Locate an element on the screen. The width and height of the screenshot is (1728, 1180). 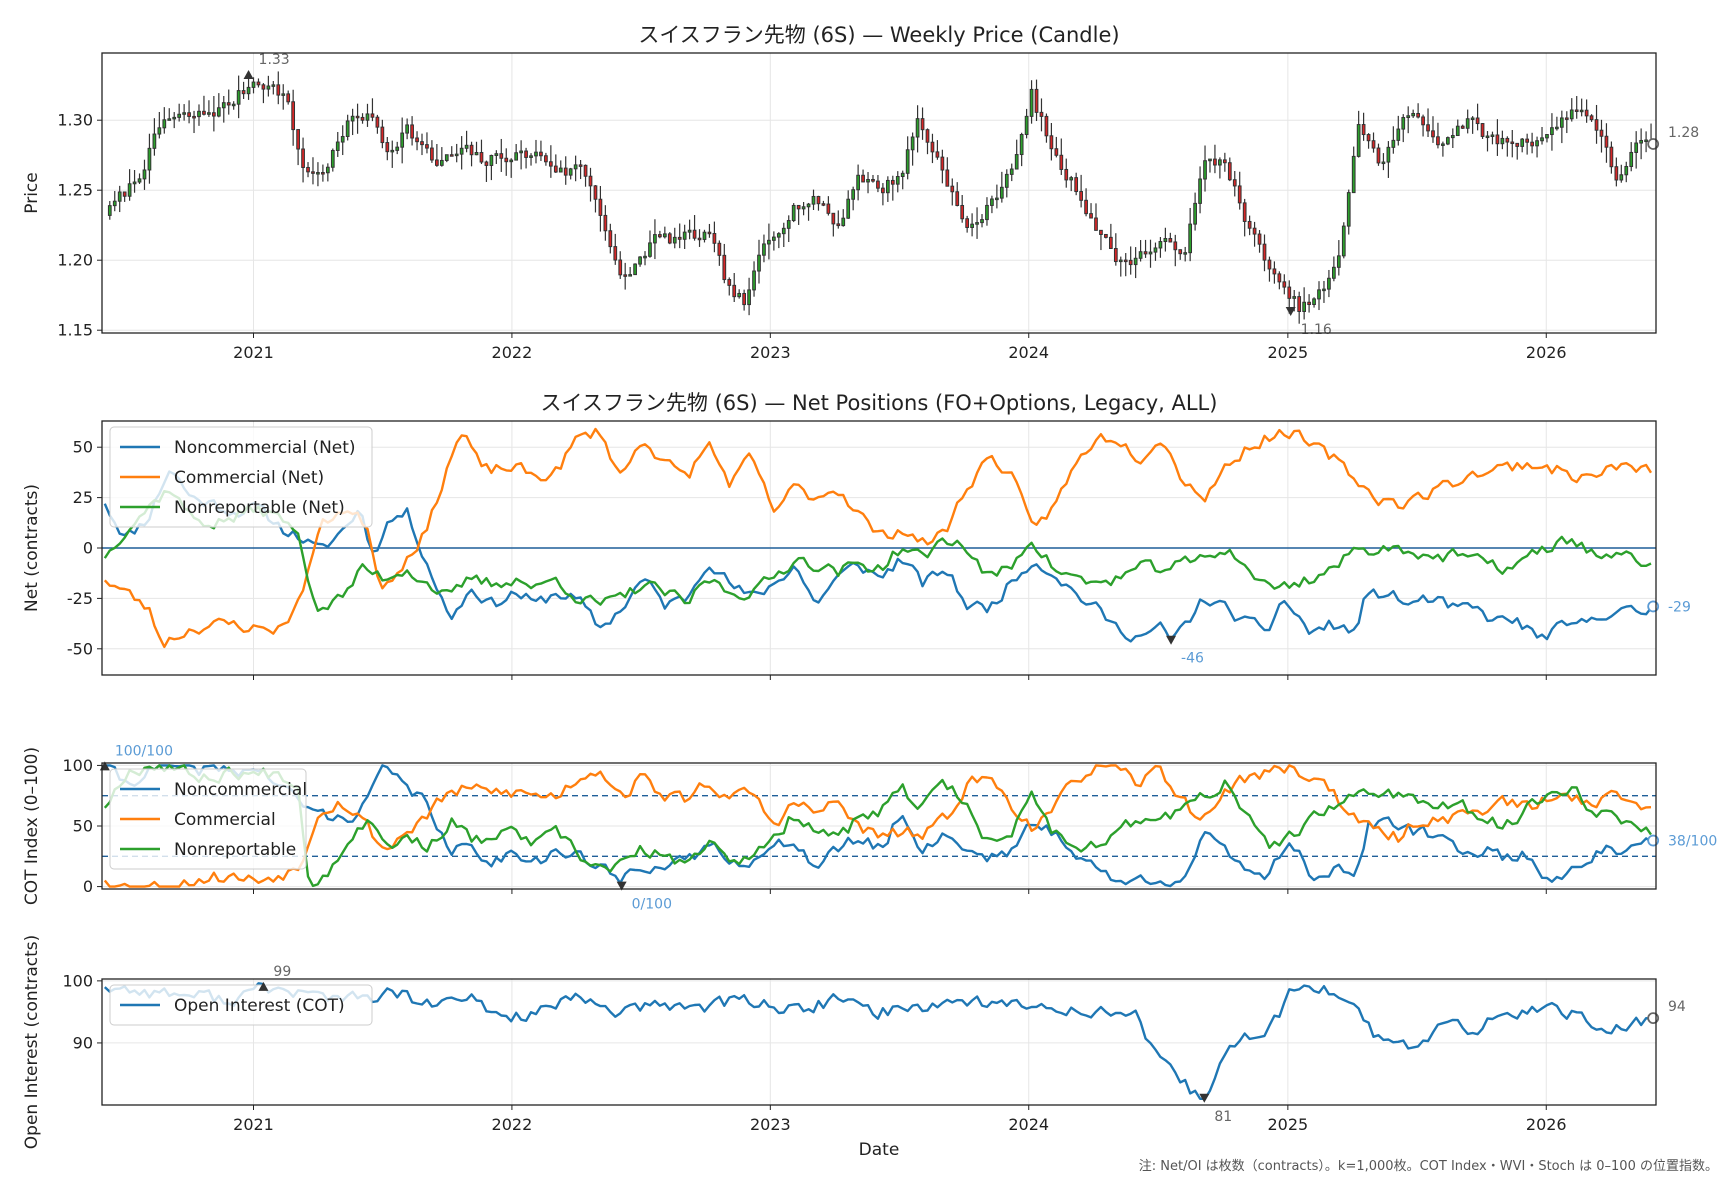
series-noncommercial is located at coordinates (878, 826).